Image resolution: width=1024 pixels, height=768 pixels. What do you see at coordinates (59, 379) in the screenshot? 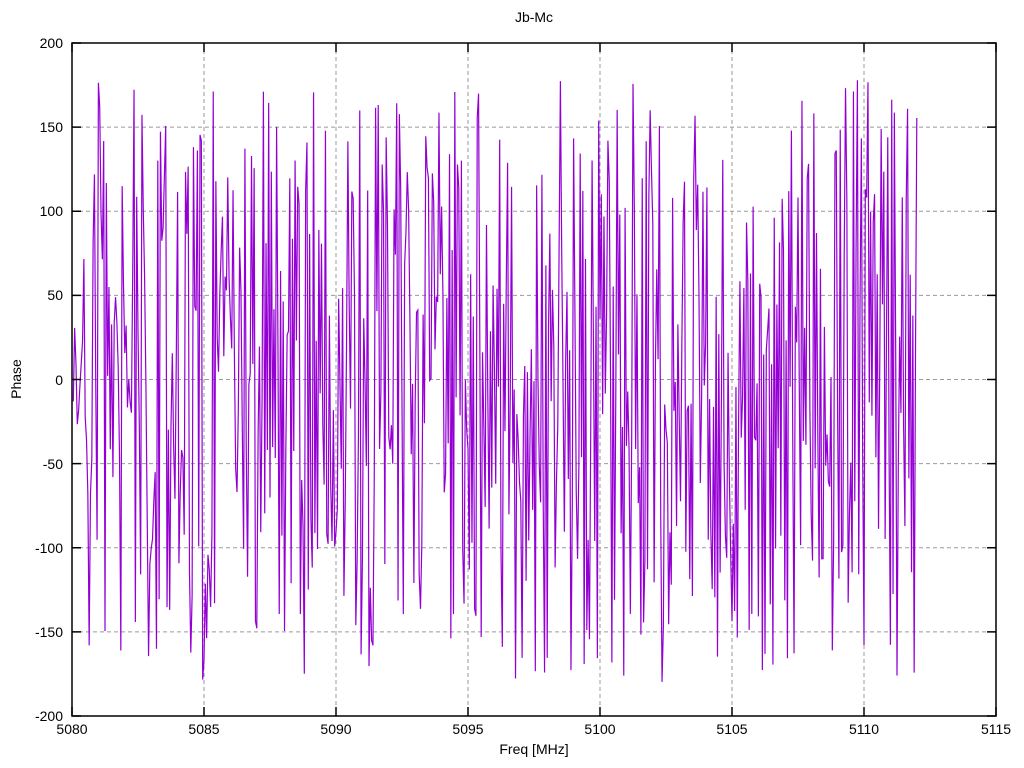
I see `y-tick-label: 0` at bounding box center [59, 379].